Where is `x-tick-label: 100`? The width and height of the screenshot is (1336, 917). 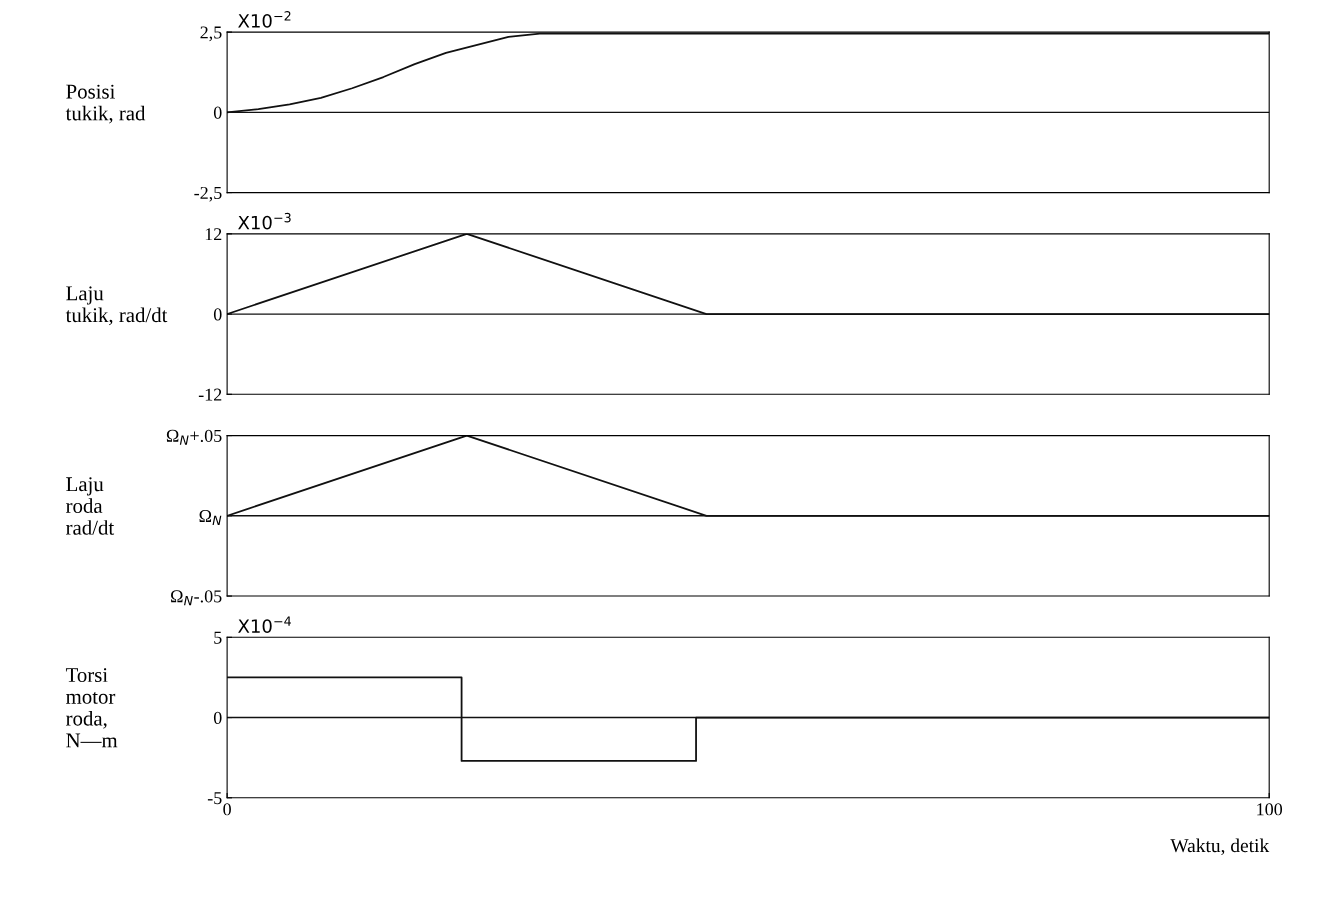
x-tick-label: 100 is located at coordinates (1270, 809).